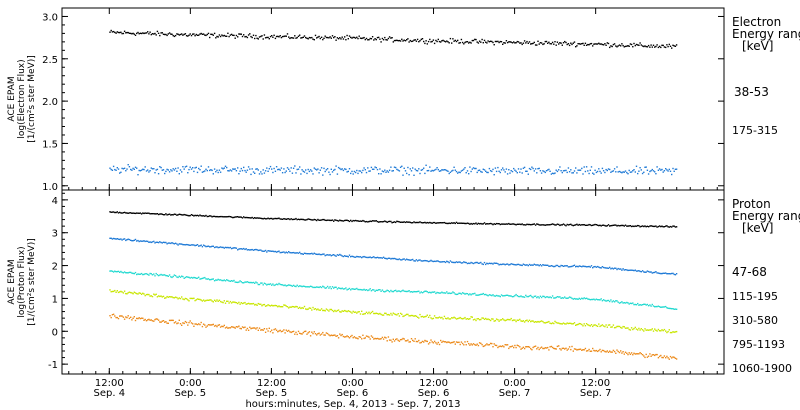  Describe the element at coordinates (353, 393) in the screenshot. I see `xtick-date-label: Sep. 6` at that location.